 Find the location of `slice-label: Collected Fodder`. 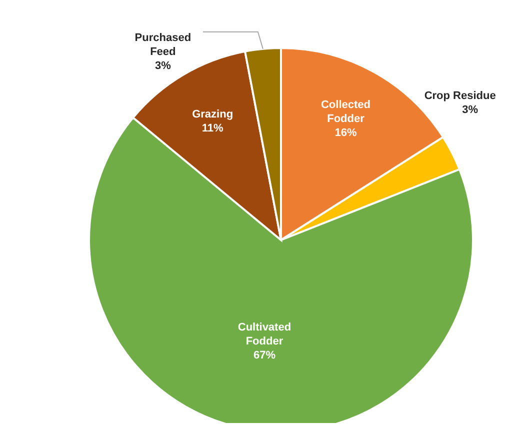

slice-label: Collected Fodder is located at coordinates (345, 112).